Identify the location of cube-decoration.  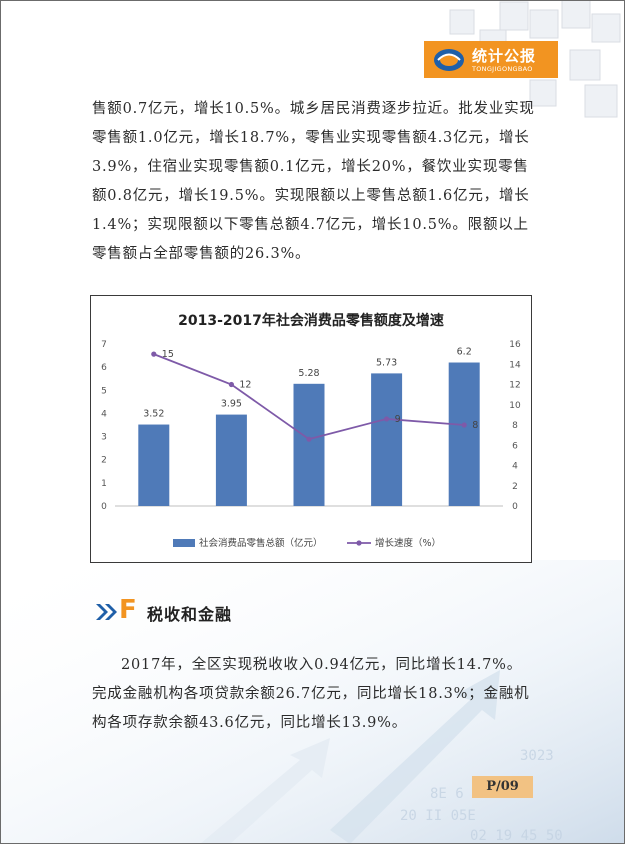
(535, 59).